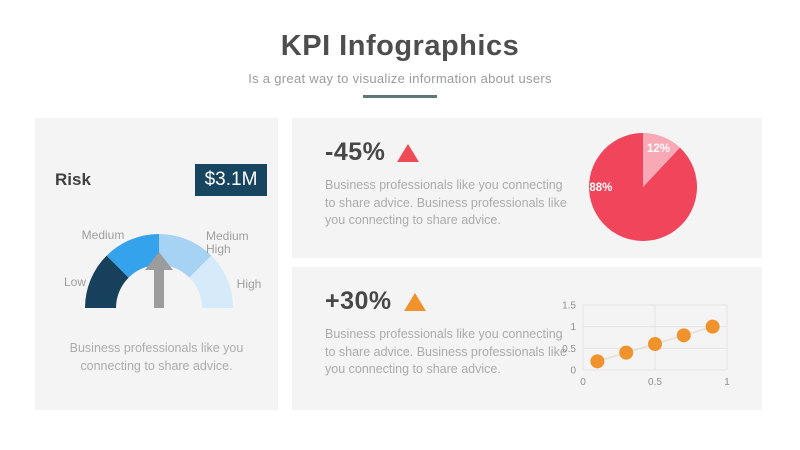 The image size is (800, 450). Describe the element at coordinates (249, 284) in the screenshot. I see `gauge-label-high: High` at that location.